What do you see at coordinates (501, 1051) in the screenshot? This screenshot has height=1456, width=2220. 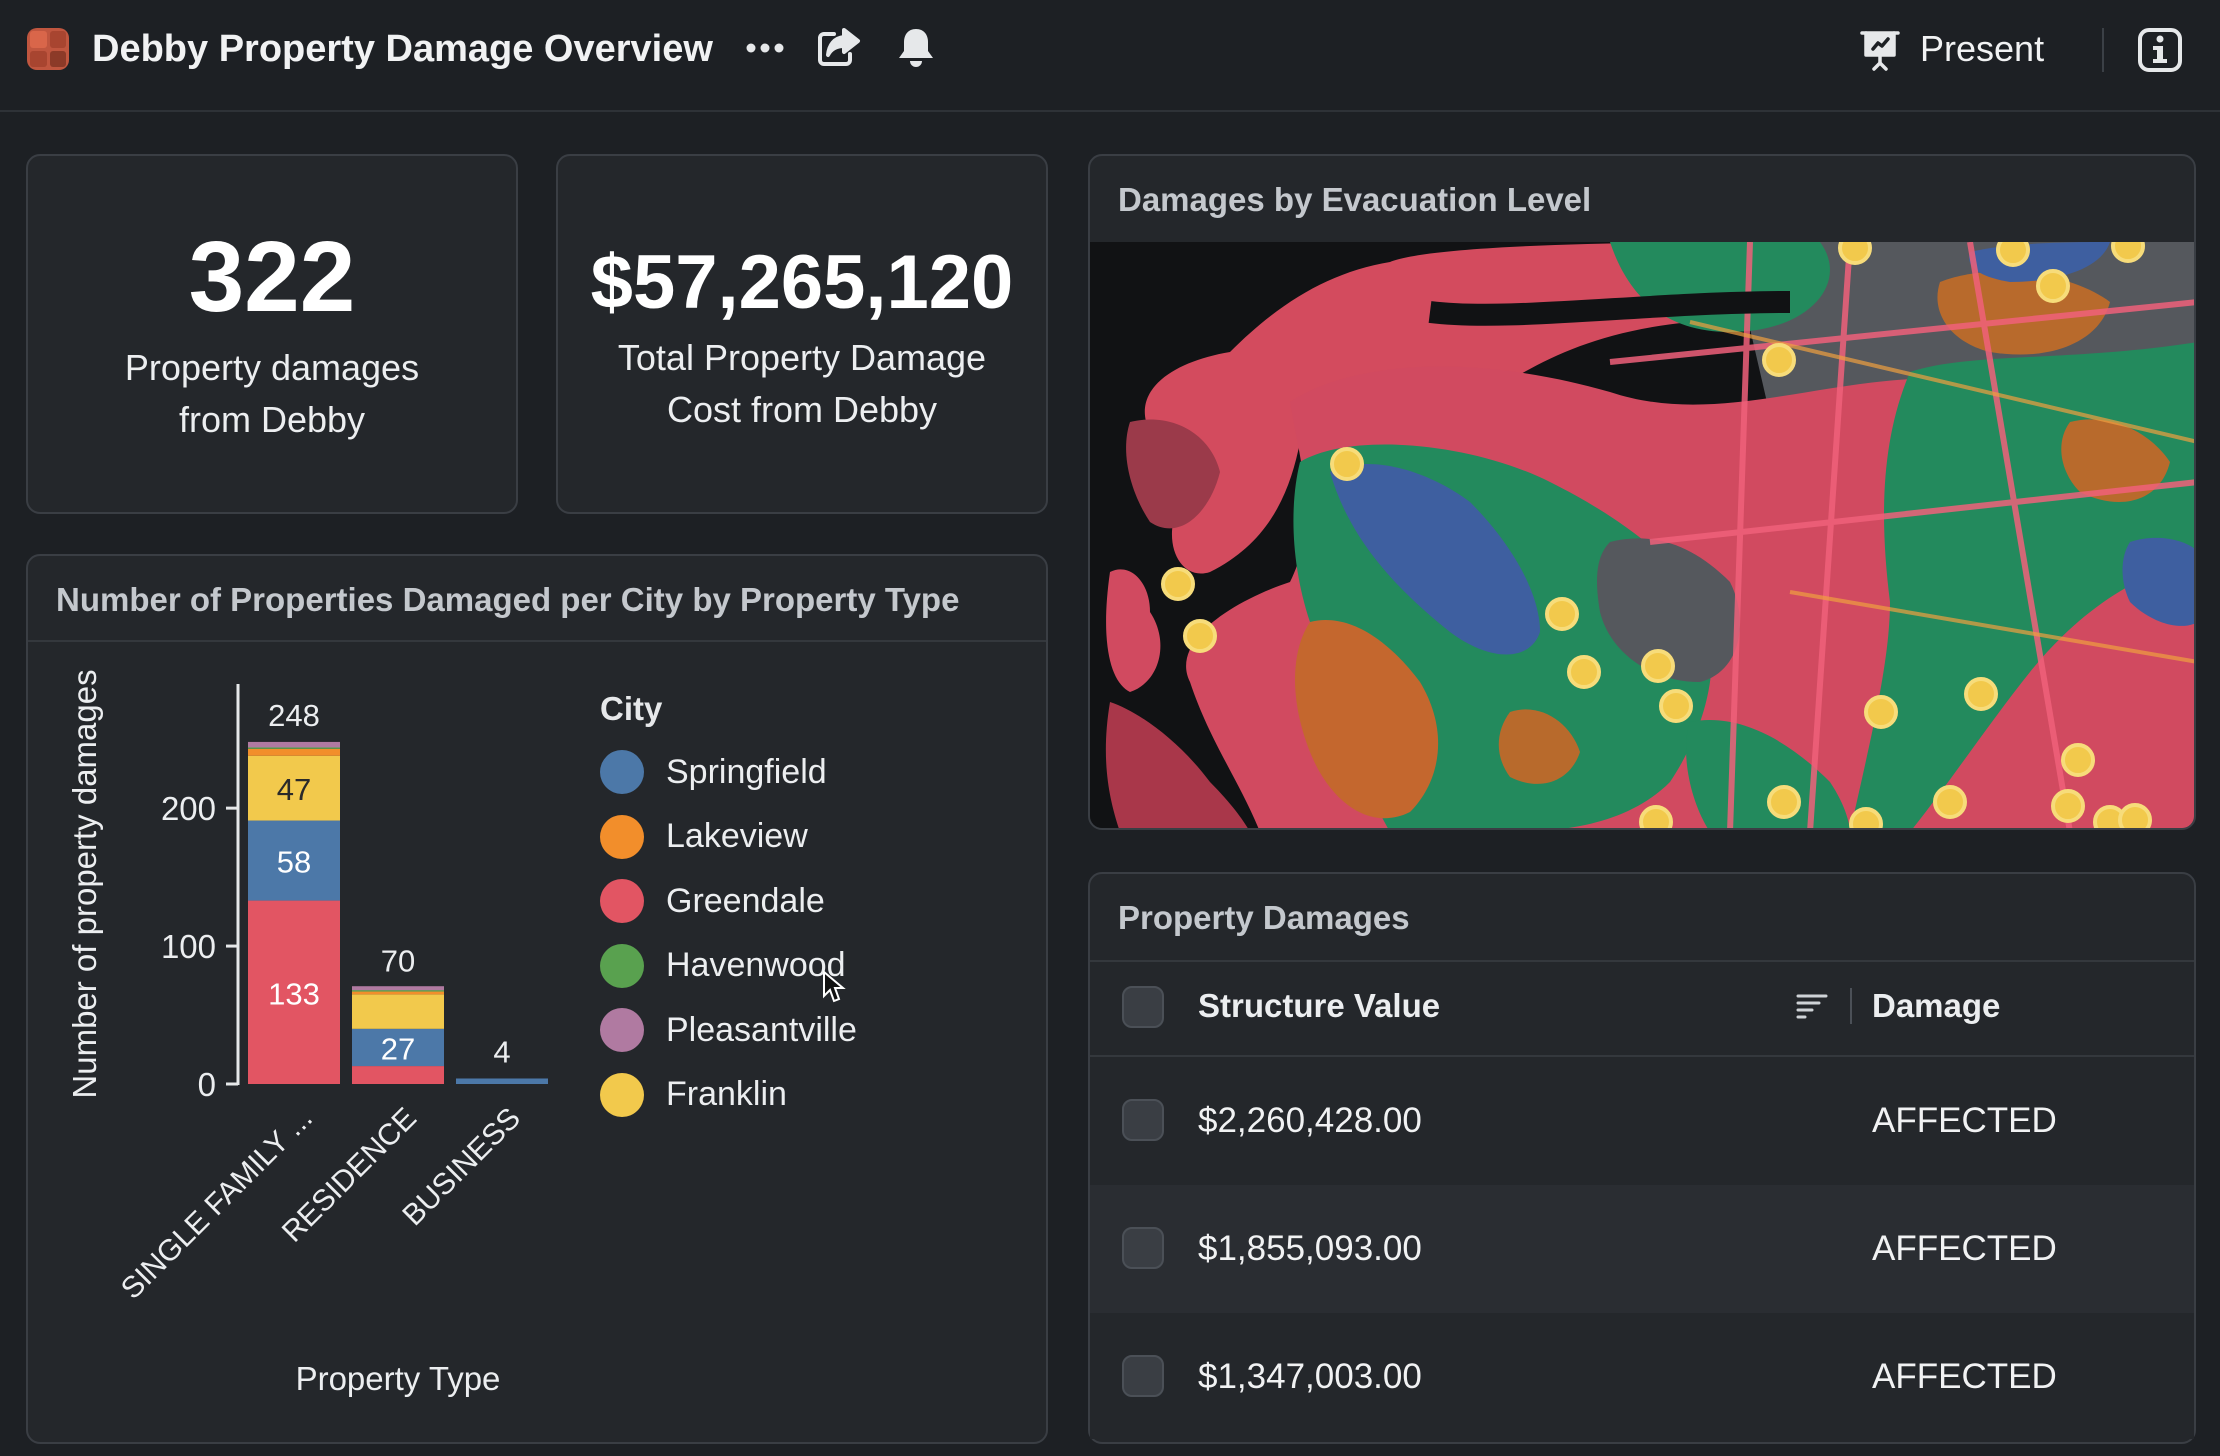 I see `bar-total-label: 4` at bounding box center [501, 1051].